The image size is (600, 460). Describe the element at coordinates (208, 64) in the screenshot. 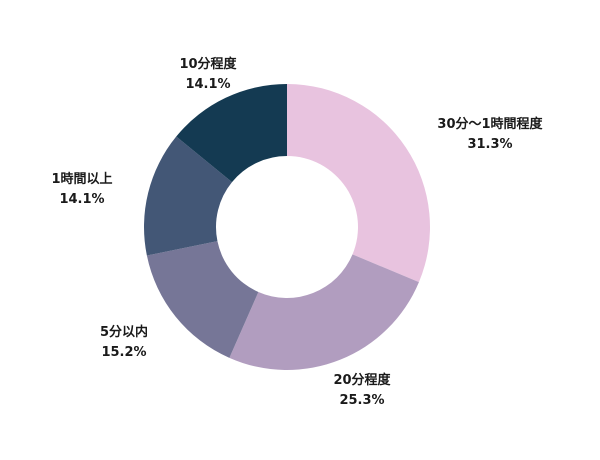

I see `slice-label-category: 10分程度` at that location.